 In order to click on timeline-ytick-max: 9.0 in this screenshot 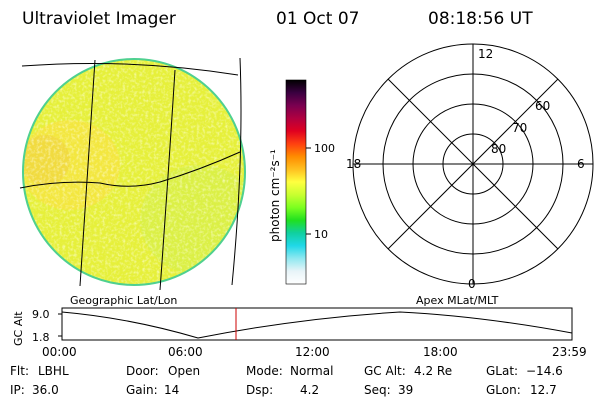, I will do `click(41, 314)`.